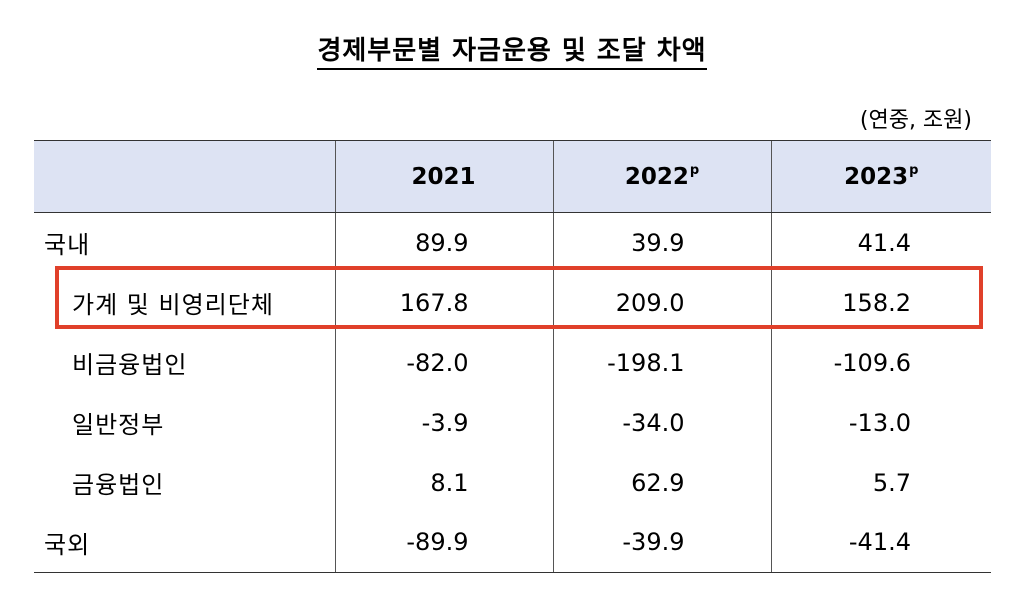 The image size is (1024, 594). What do you see at coordinates (443, 482) in the screenshot?
I see `cell-value: 8.1` at bounding box center [443, 482].